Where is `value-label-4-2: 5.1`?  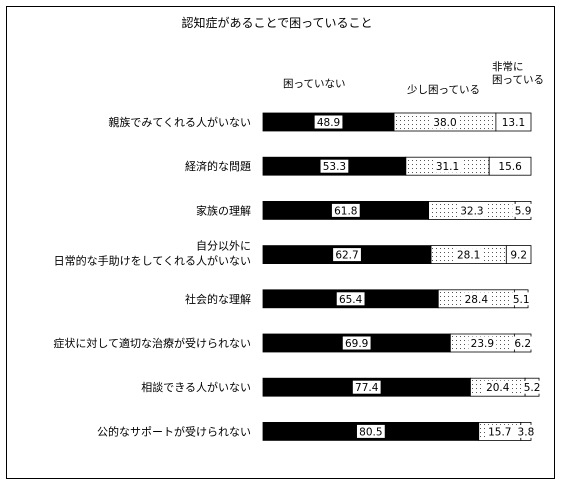
value-label-4-2: 5.1 is located at coordinates (521, 300).